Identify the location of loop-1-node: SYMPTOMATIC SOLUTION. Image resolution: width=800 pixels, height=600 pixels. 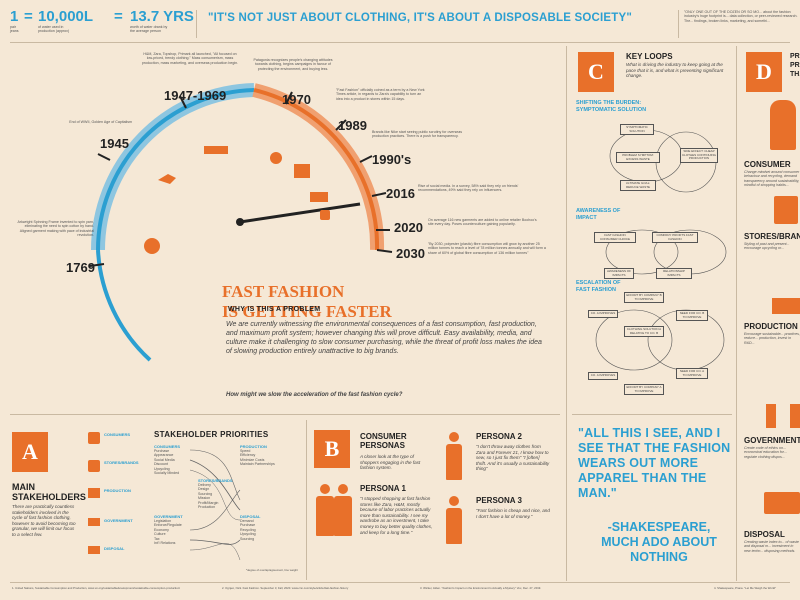
(637, 130).